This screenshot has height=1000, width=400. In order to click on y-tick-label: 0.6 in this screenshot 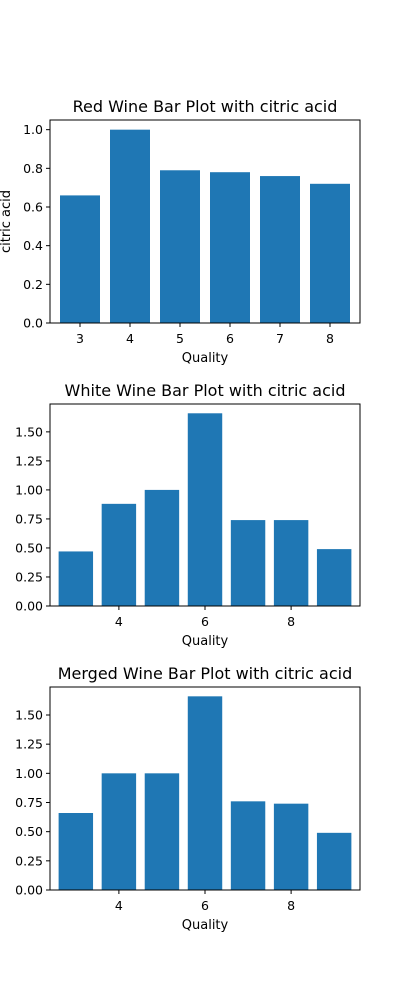, I will do `click(33, 207)`.